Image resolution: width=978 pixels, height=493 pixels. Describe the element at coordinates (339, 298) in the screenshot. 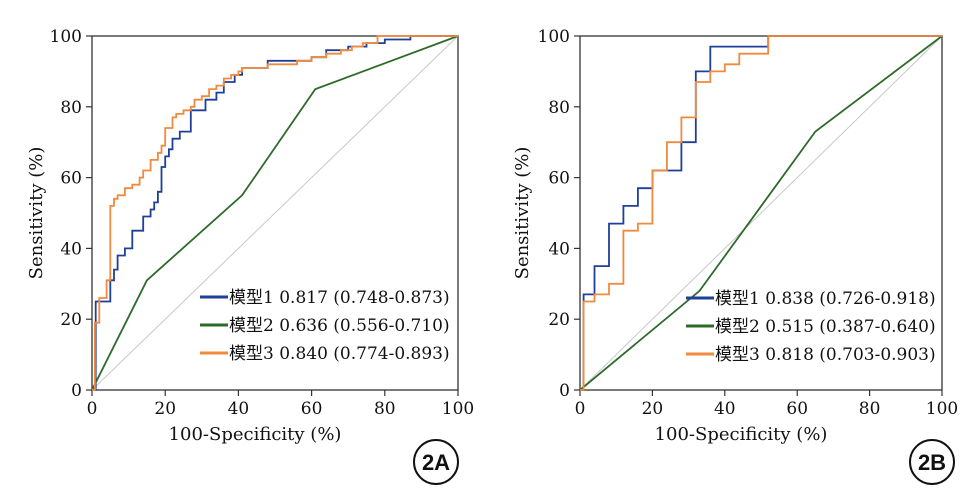

I see `legend-label-model1: 模型1 0.817 (0.748-0.873)` at that location.